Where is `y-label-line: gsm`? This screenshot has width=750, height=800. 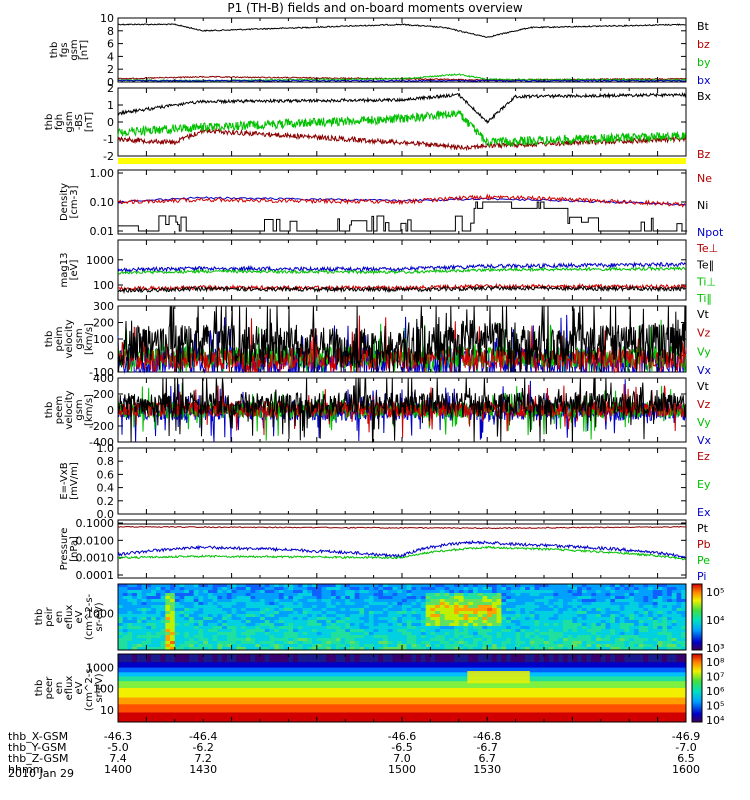
y-label-line: gsm is located at coordinates (79, 409).